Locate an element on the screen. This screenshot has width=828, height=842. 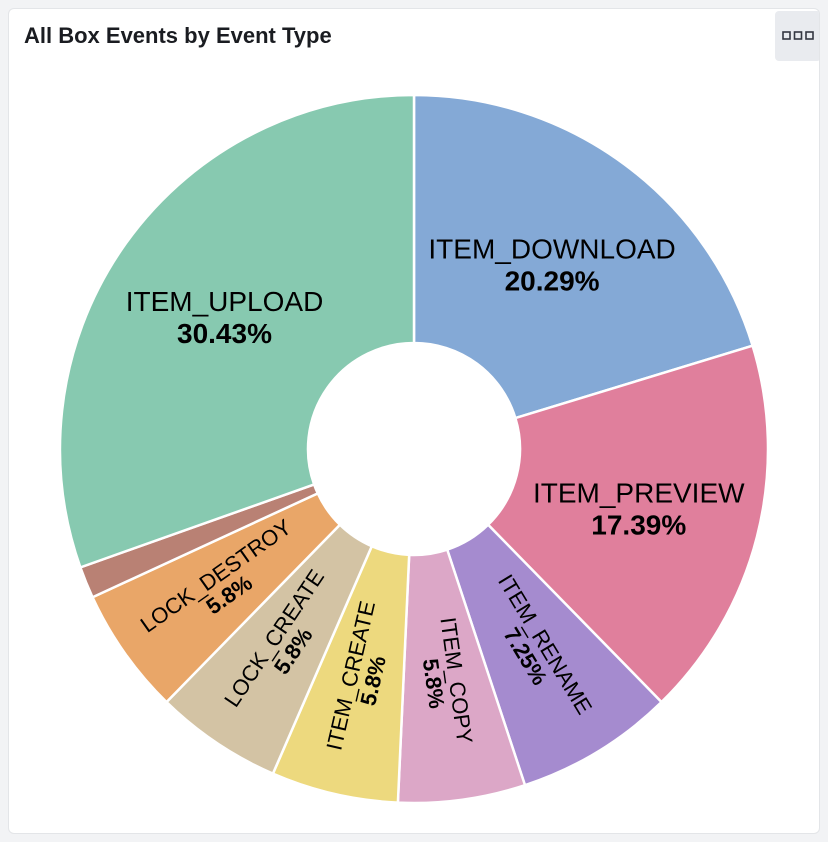
slice-percent-item-preview: 17.39% is located at coordinates (638, 524).